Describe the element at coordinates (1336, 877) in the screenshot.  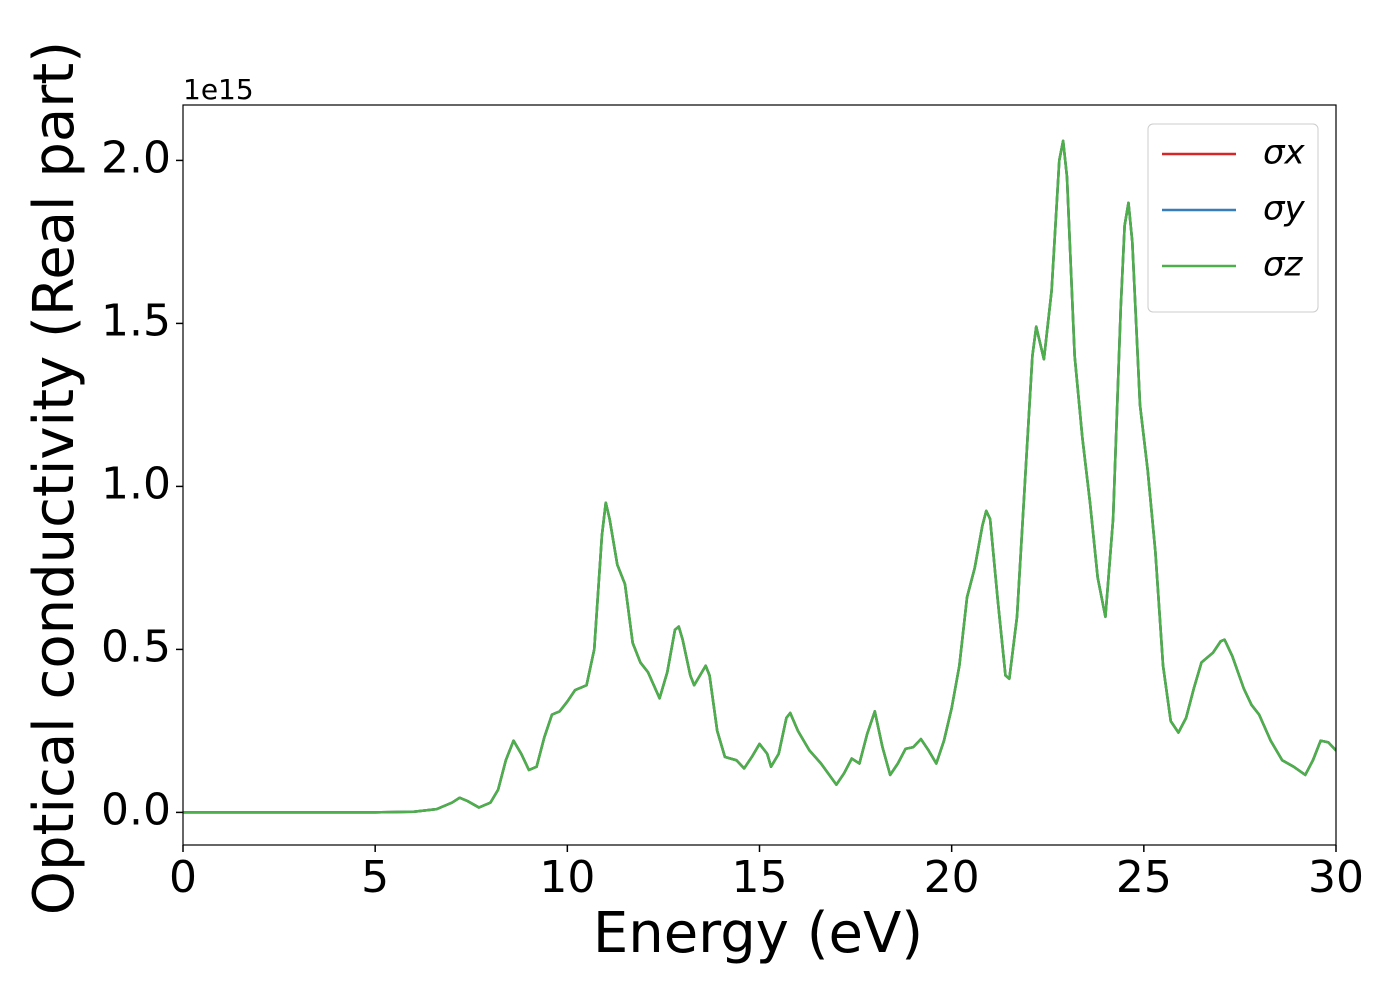
I see `x-tick-label: 30` at that location.